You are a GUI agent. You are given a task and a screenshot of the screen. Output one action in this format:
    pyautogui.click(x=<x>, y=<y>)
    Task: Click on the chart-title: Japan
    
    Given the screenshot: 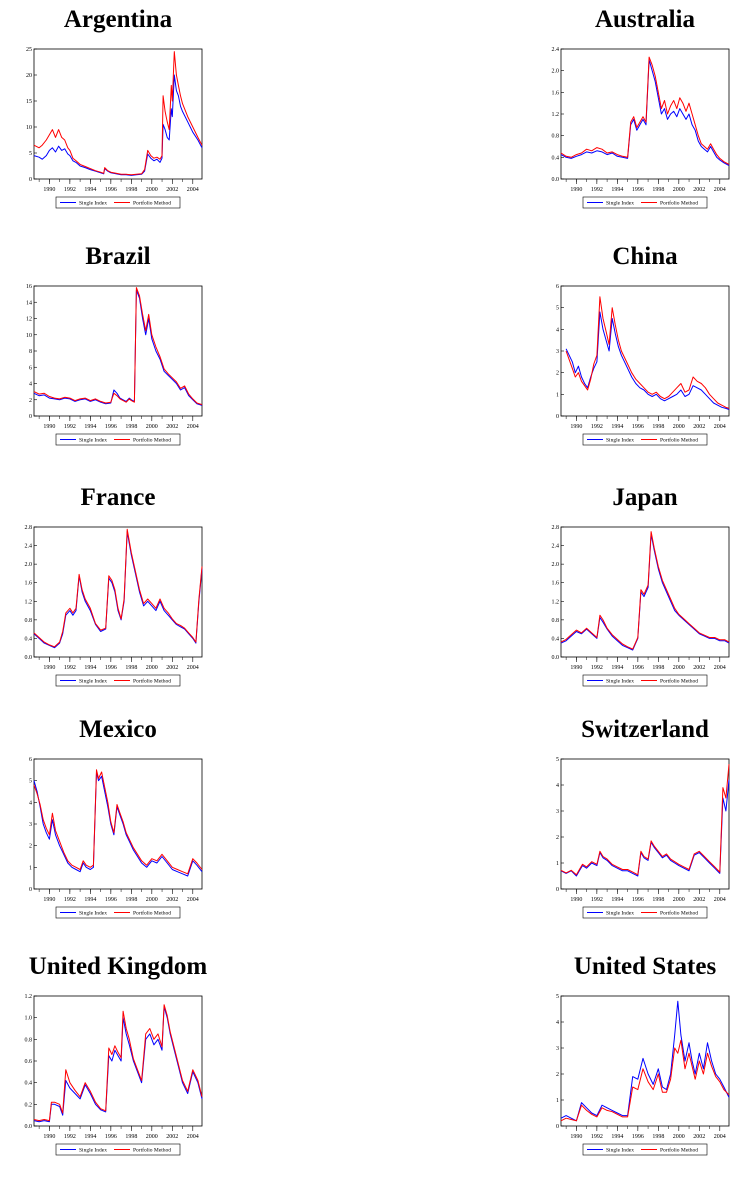 What is the action you would take?
    pyautogui.click(x=645, y=497)
    